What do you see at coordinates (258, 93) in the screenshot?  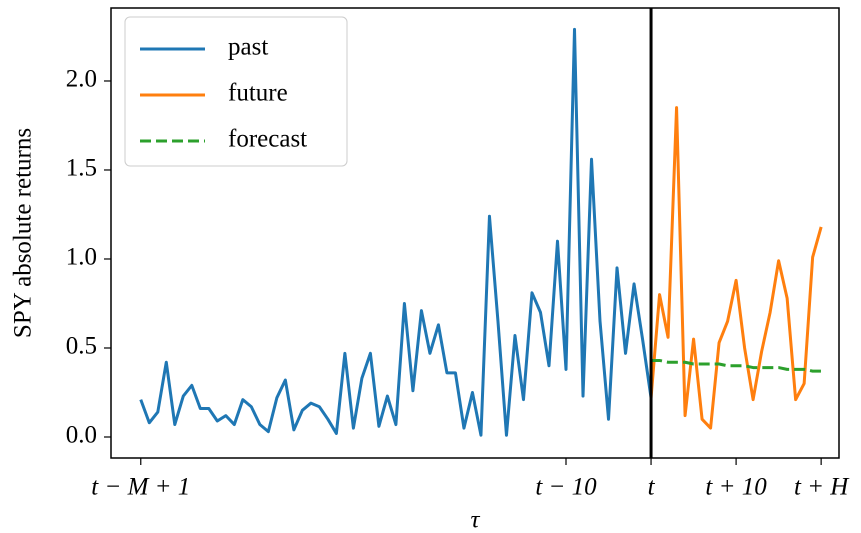 I see `legend-label: future` at bounding box center [258, 93].